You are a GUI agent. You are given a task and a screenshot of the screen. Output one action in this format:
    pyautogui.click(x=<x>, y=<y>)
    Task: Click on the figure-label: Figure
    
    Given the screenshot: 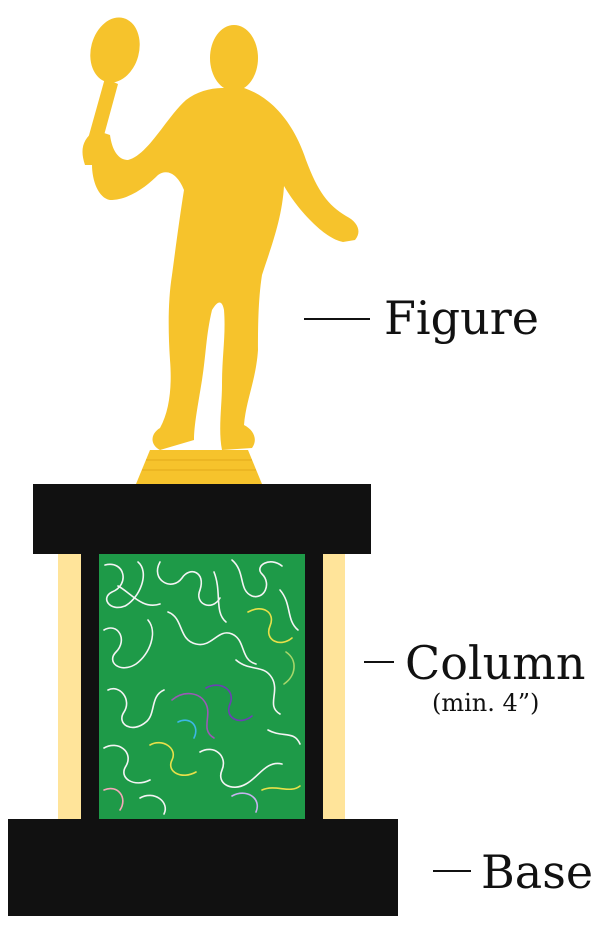 What is the action you would take?
    pyautogui.click(x=461, y=318)
    